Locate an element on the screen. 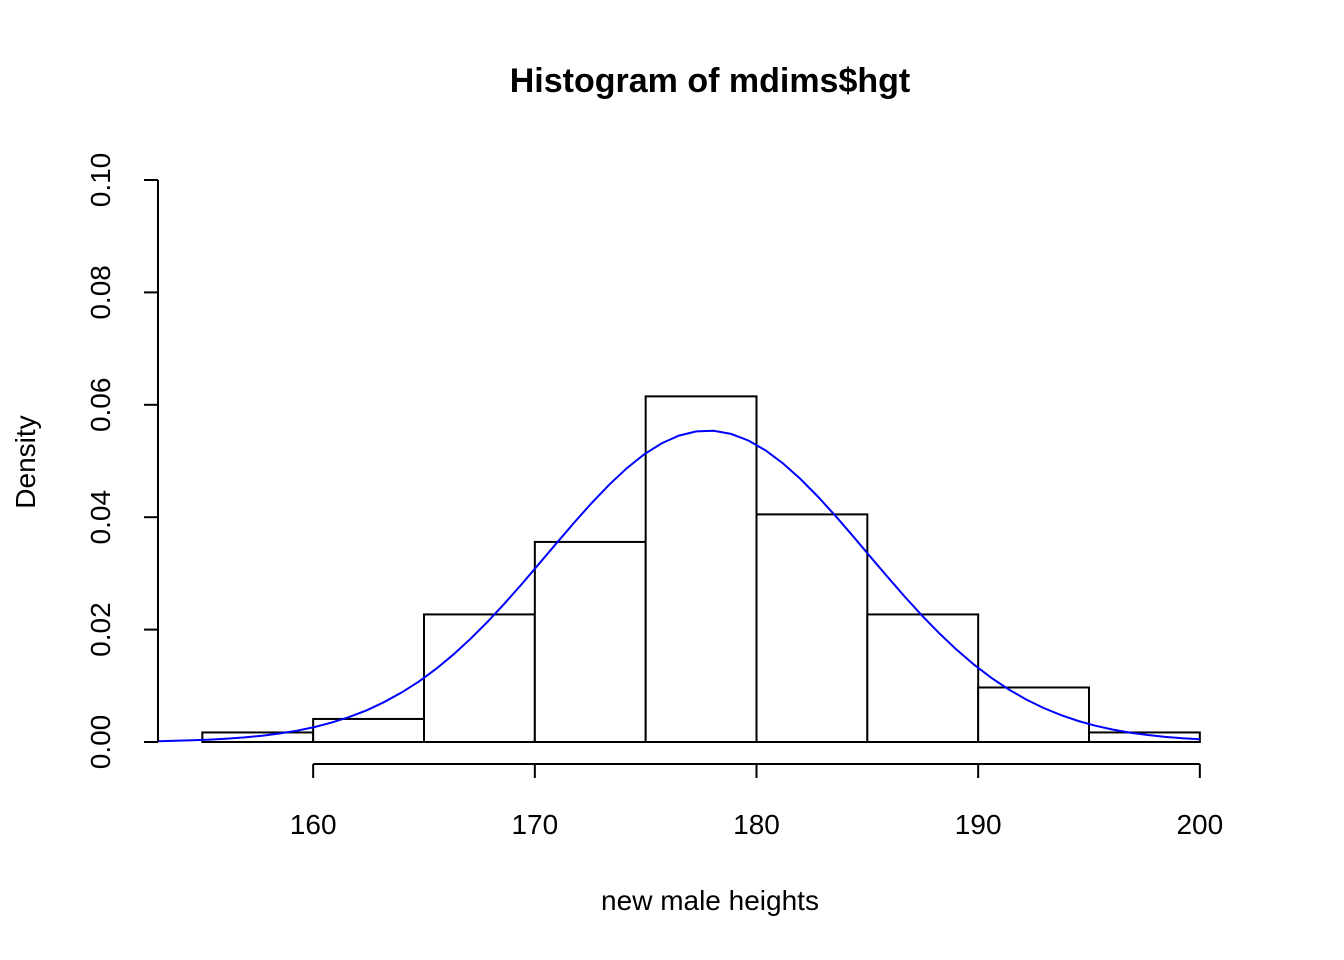 The image size is (1344, 960). y-tick-label-2: 0.04 is located at coordinates (100, 517).